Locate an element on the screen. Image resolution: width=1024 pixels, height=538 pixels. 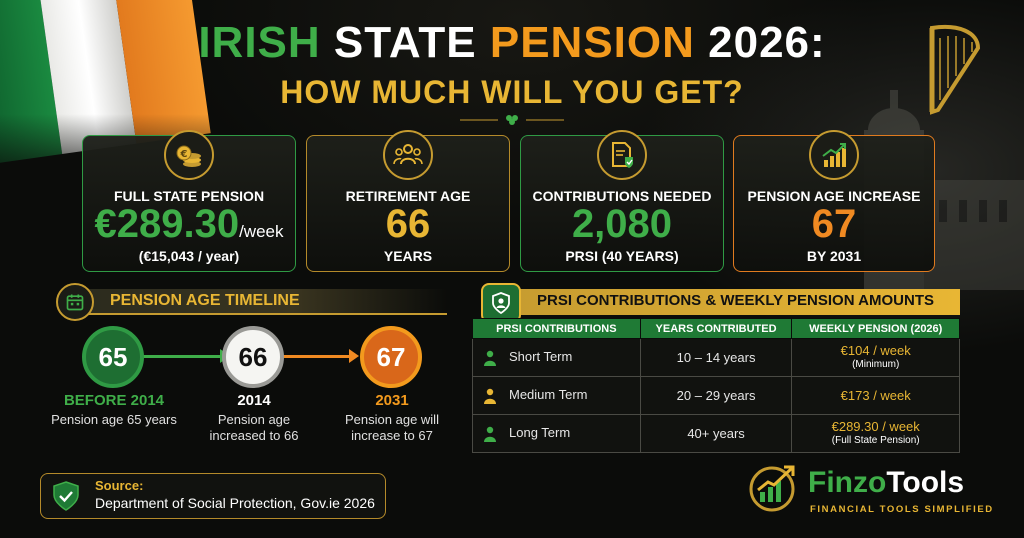
shamrock-divider is located at coordinates (512, 120).